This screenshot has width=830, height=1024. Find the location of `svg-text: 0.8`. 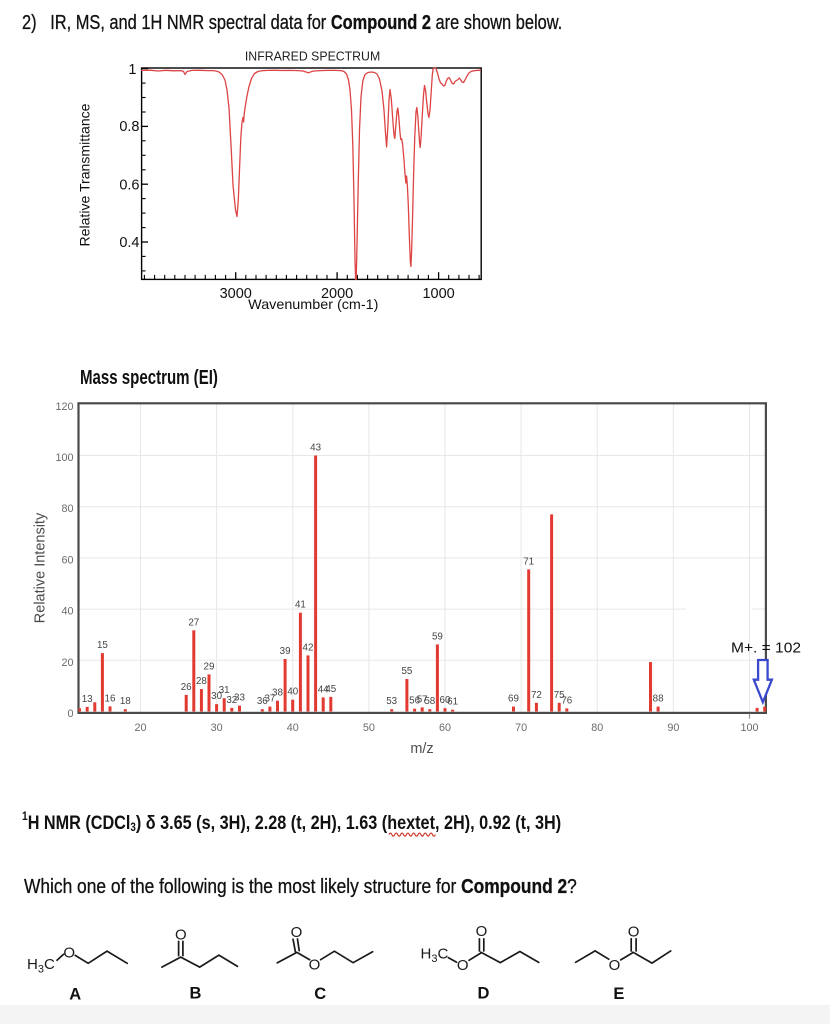

svg-text: 0.8 is located at coordinates (129, 127).